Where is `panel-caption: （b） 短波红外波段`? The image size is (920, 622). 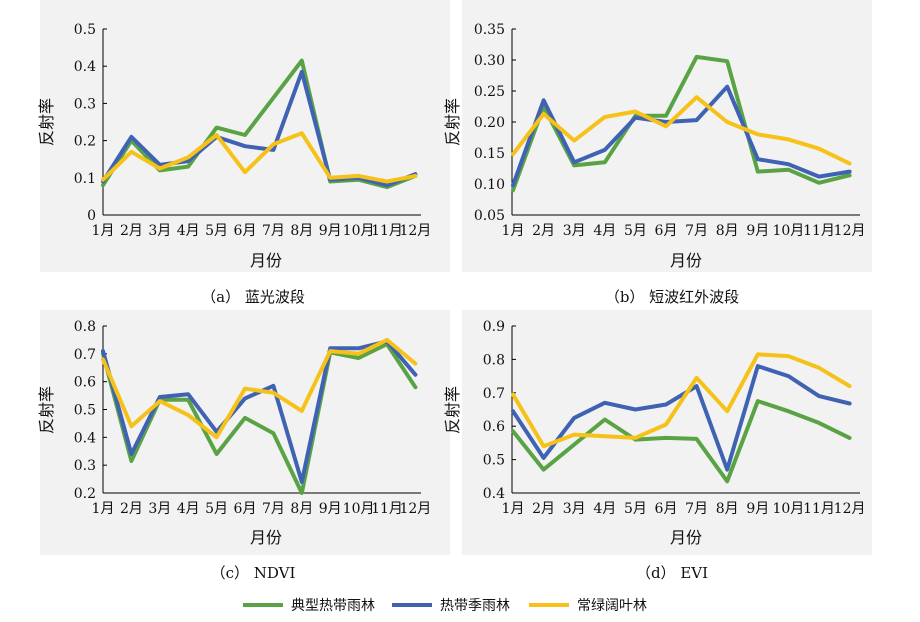
panel-caption: （b） 短波红外波段 is located at coordinates (672, 297).